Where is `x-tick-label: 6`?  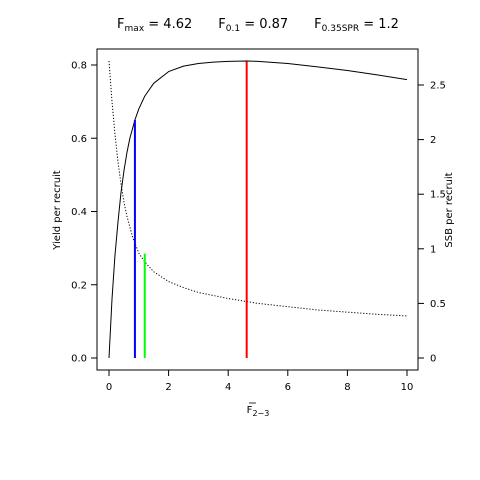
x-tick-label: 6 is located at coordinates (288, 387).